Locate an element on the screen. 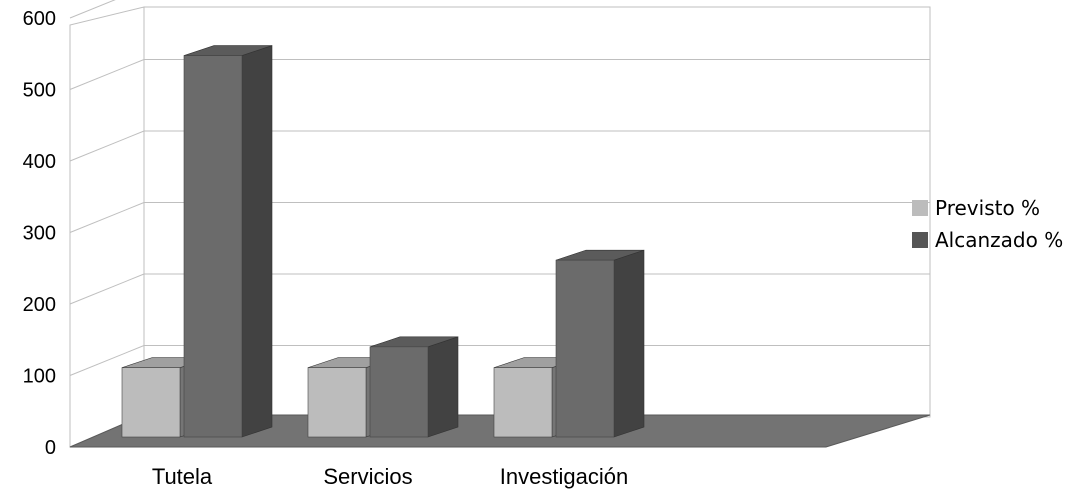  y-axis-tick-labels: 0 100 200 300 400 500 600 is located at coordinates (39, 233).